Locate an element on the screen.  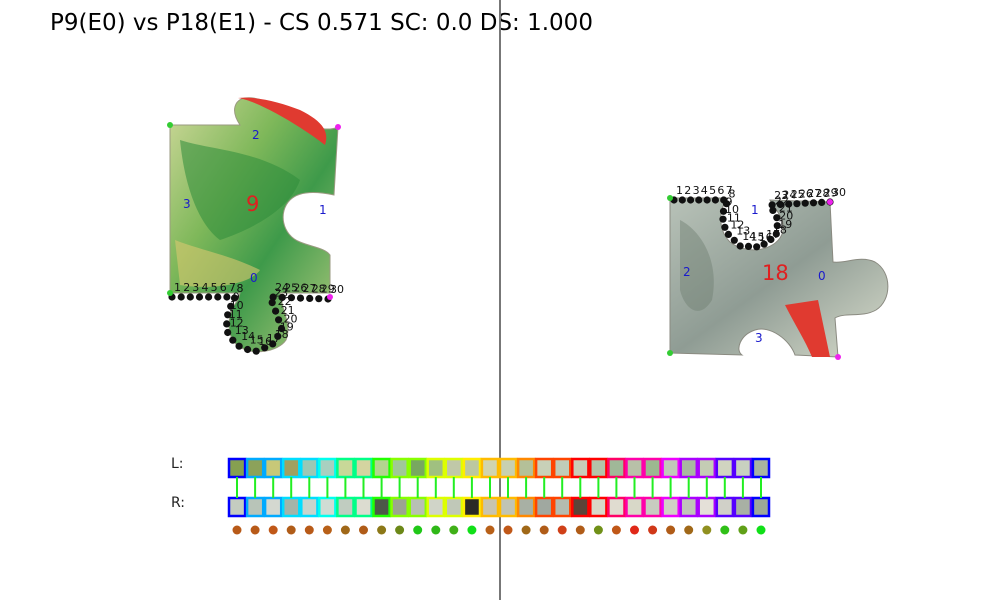
left-contour-point-label: 1 is located at coordinates (177, 287).